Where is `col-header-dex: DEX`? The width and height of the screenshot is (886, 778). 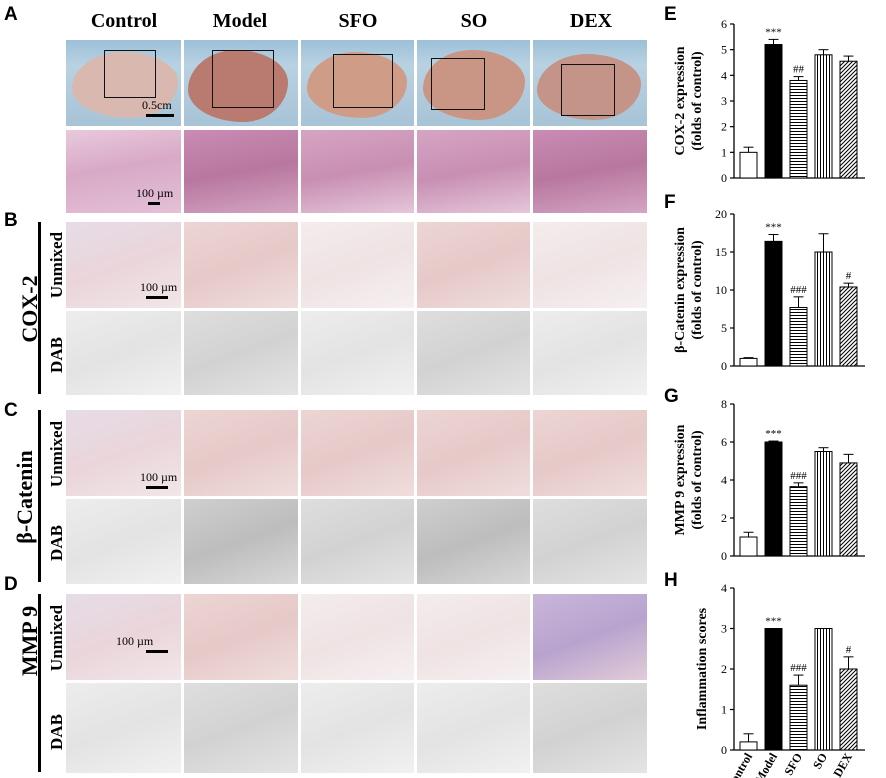
col-header-dex: DEX is located at coordinates (591, 21).